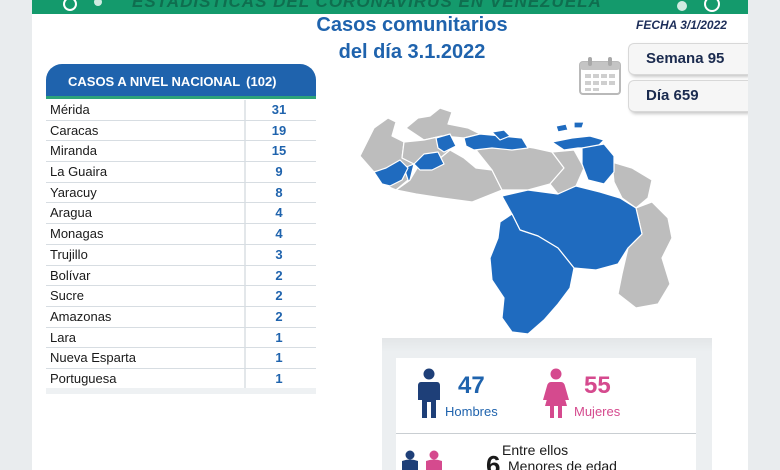  Describe the element at coordinates (412, 39) in the screenshot. I see `page-title: Casos comunitarios del día 3.1.2022` at that location.